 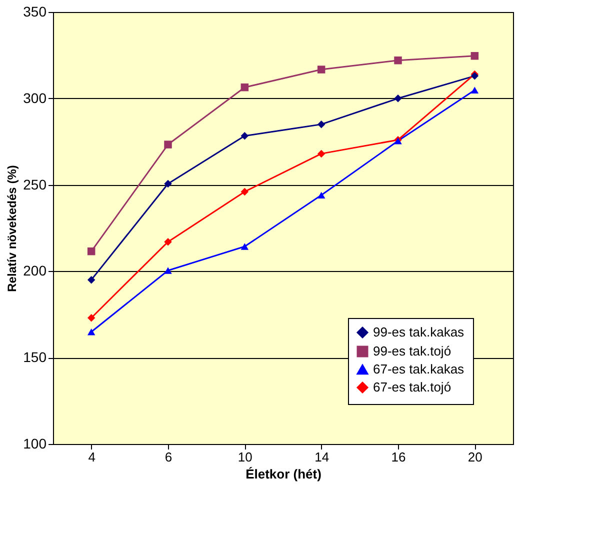 What do you see at coordinates (35, 98) in the screenshot?
I see `y-tick-label: 300` at bounding box center [35, 98].